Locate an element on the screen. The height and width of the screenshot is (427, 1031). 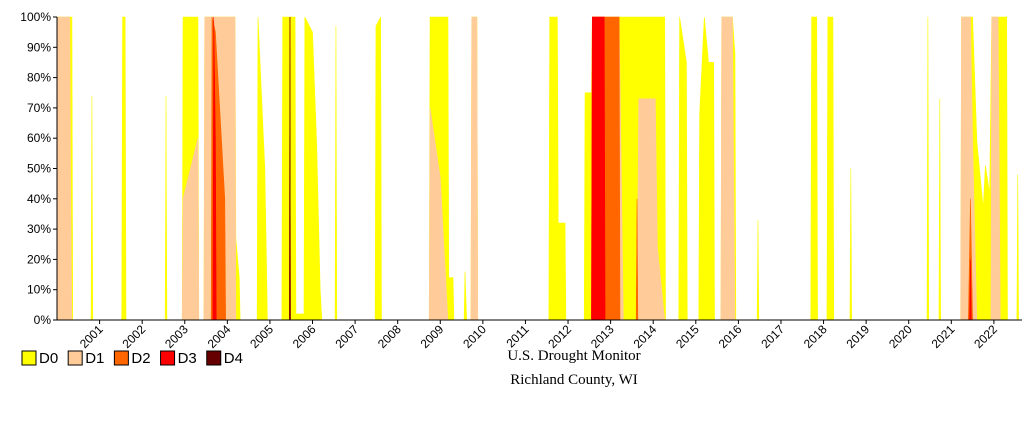
chart-title: U.S. Drought Monitor is located at coordinates (573, 356).